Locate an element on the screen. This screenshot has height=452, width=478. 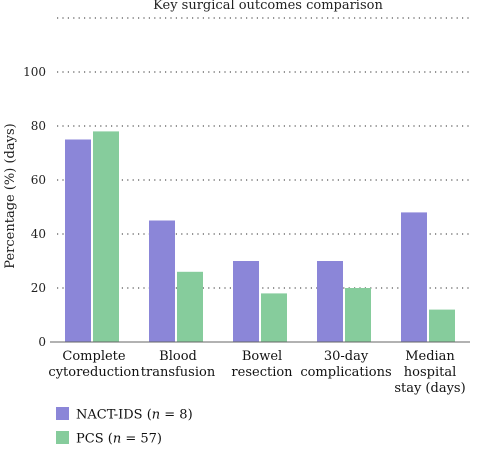
chart-title: Key surgical outcomes comparison is located at coordinates (268, 6).